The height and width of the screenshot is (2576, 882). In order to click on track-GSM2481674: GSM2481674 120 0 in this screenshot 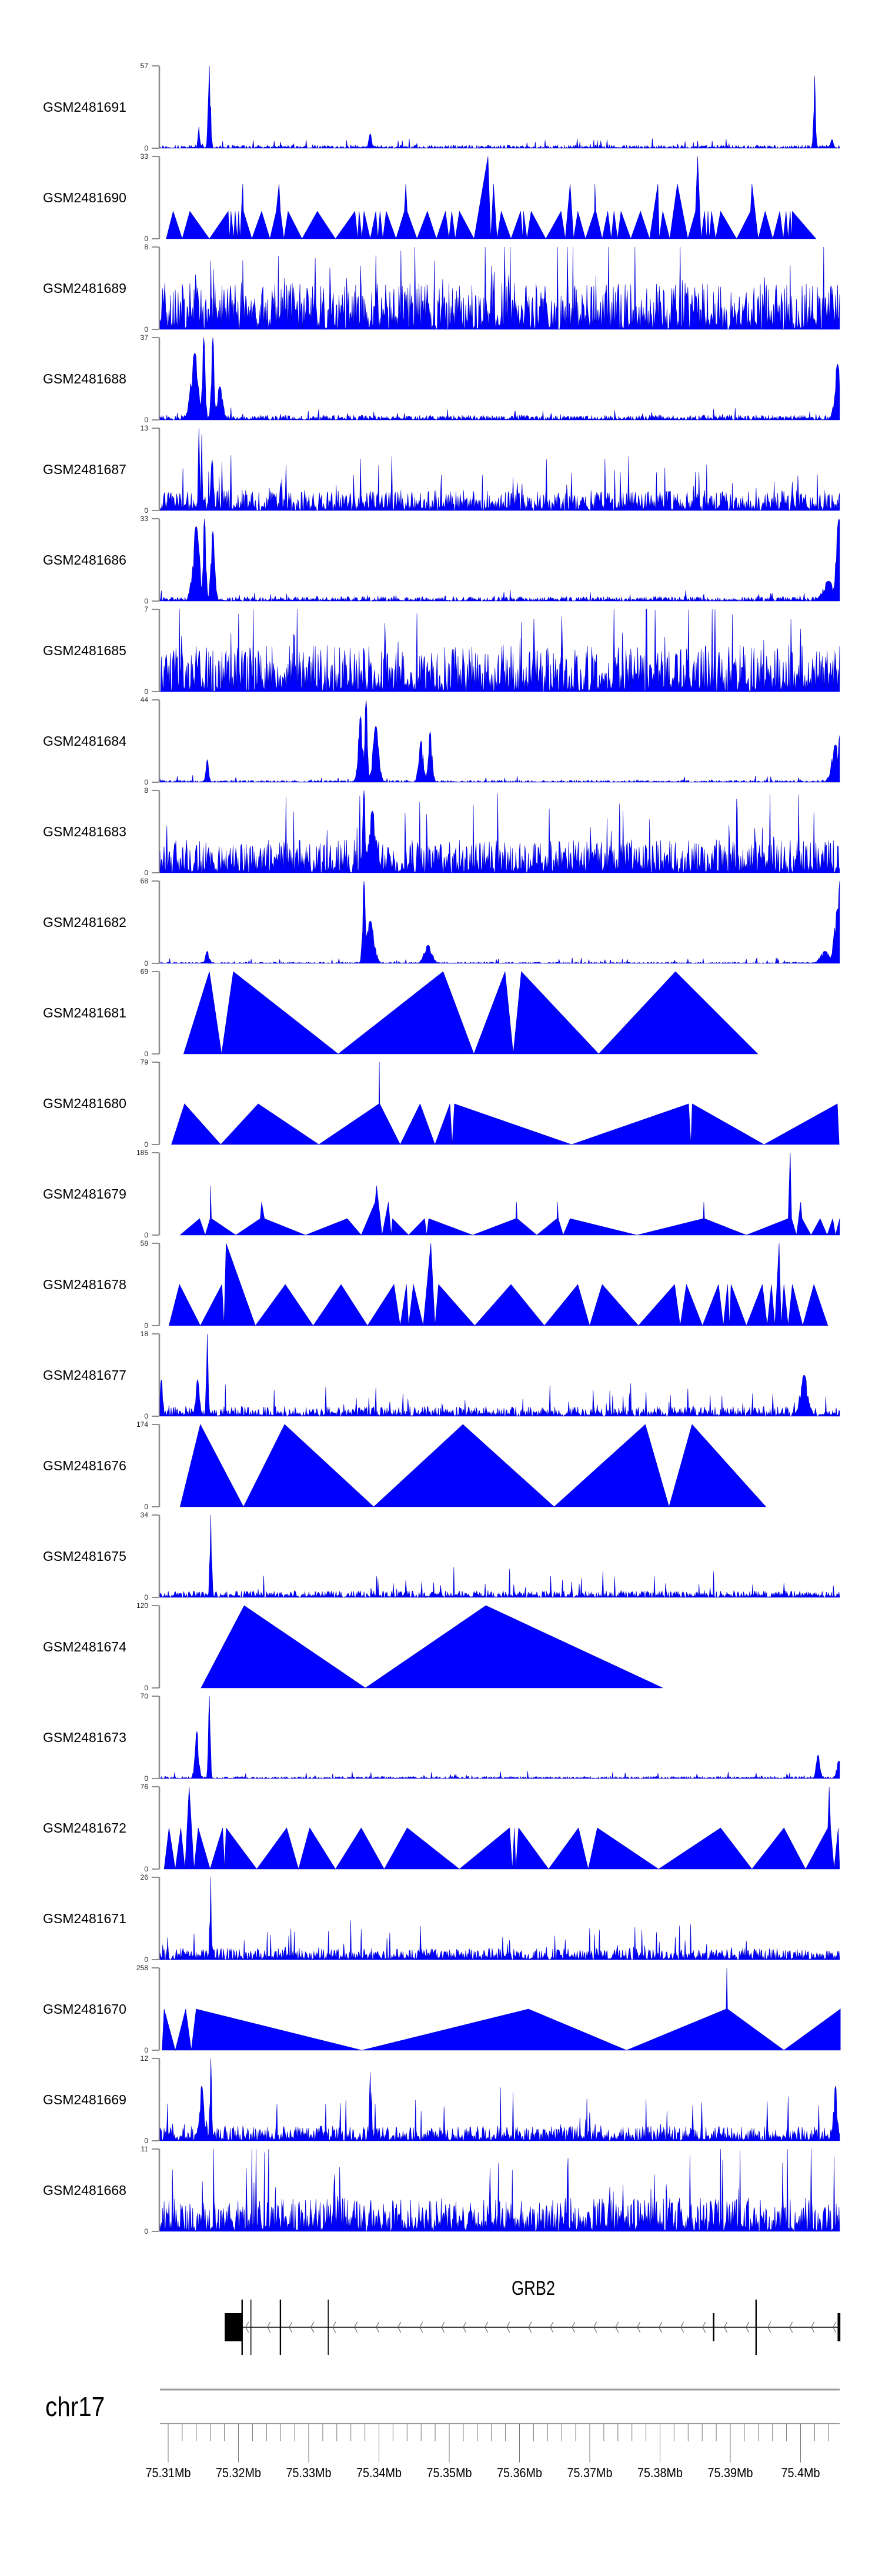, I will do `click(353, 1646)`.